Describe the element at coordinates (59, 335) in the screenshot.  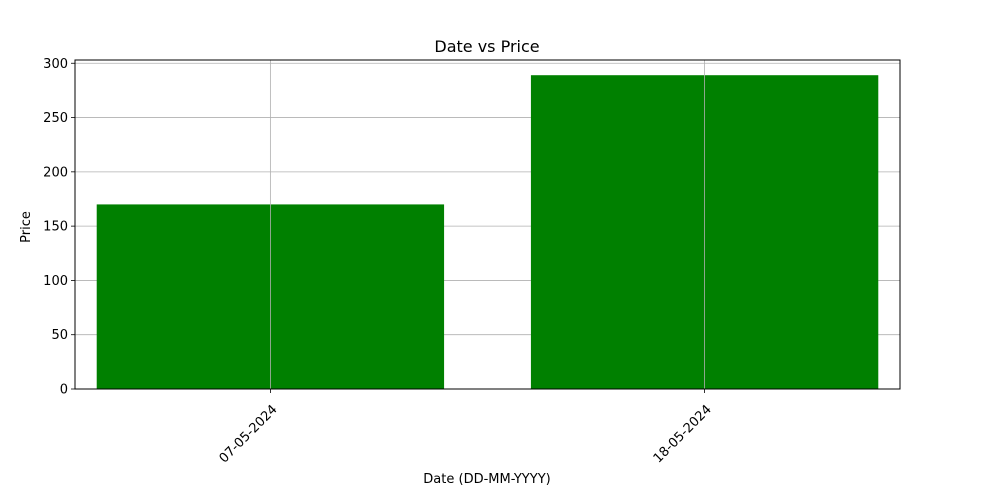
I see `y-tick-label: 50` at that location.